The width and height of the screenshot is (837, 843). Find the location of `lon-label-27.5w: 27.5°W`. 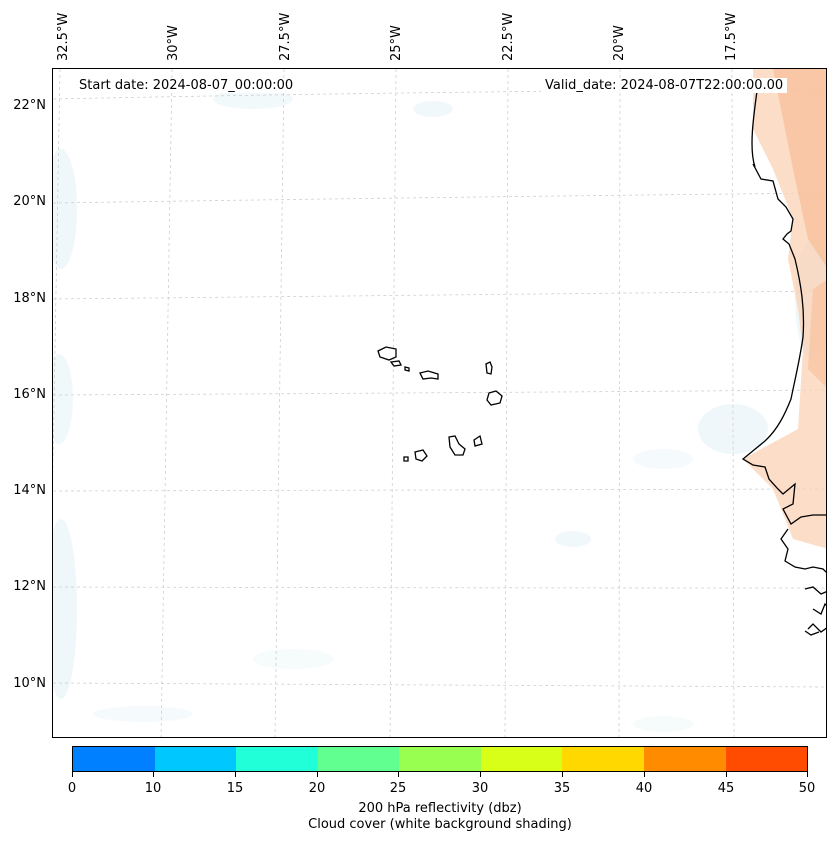

lon-label-27.5w: 27.5°W is located at coordinates (285, 36).